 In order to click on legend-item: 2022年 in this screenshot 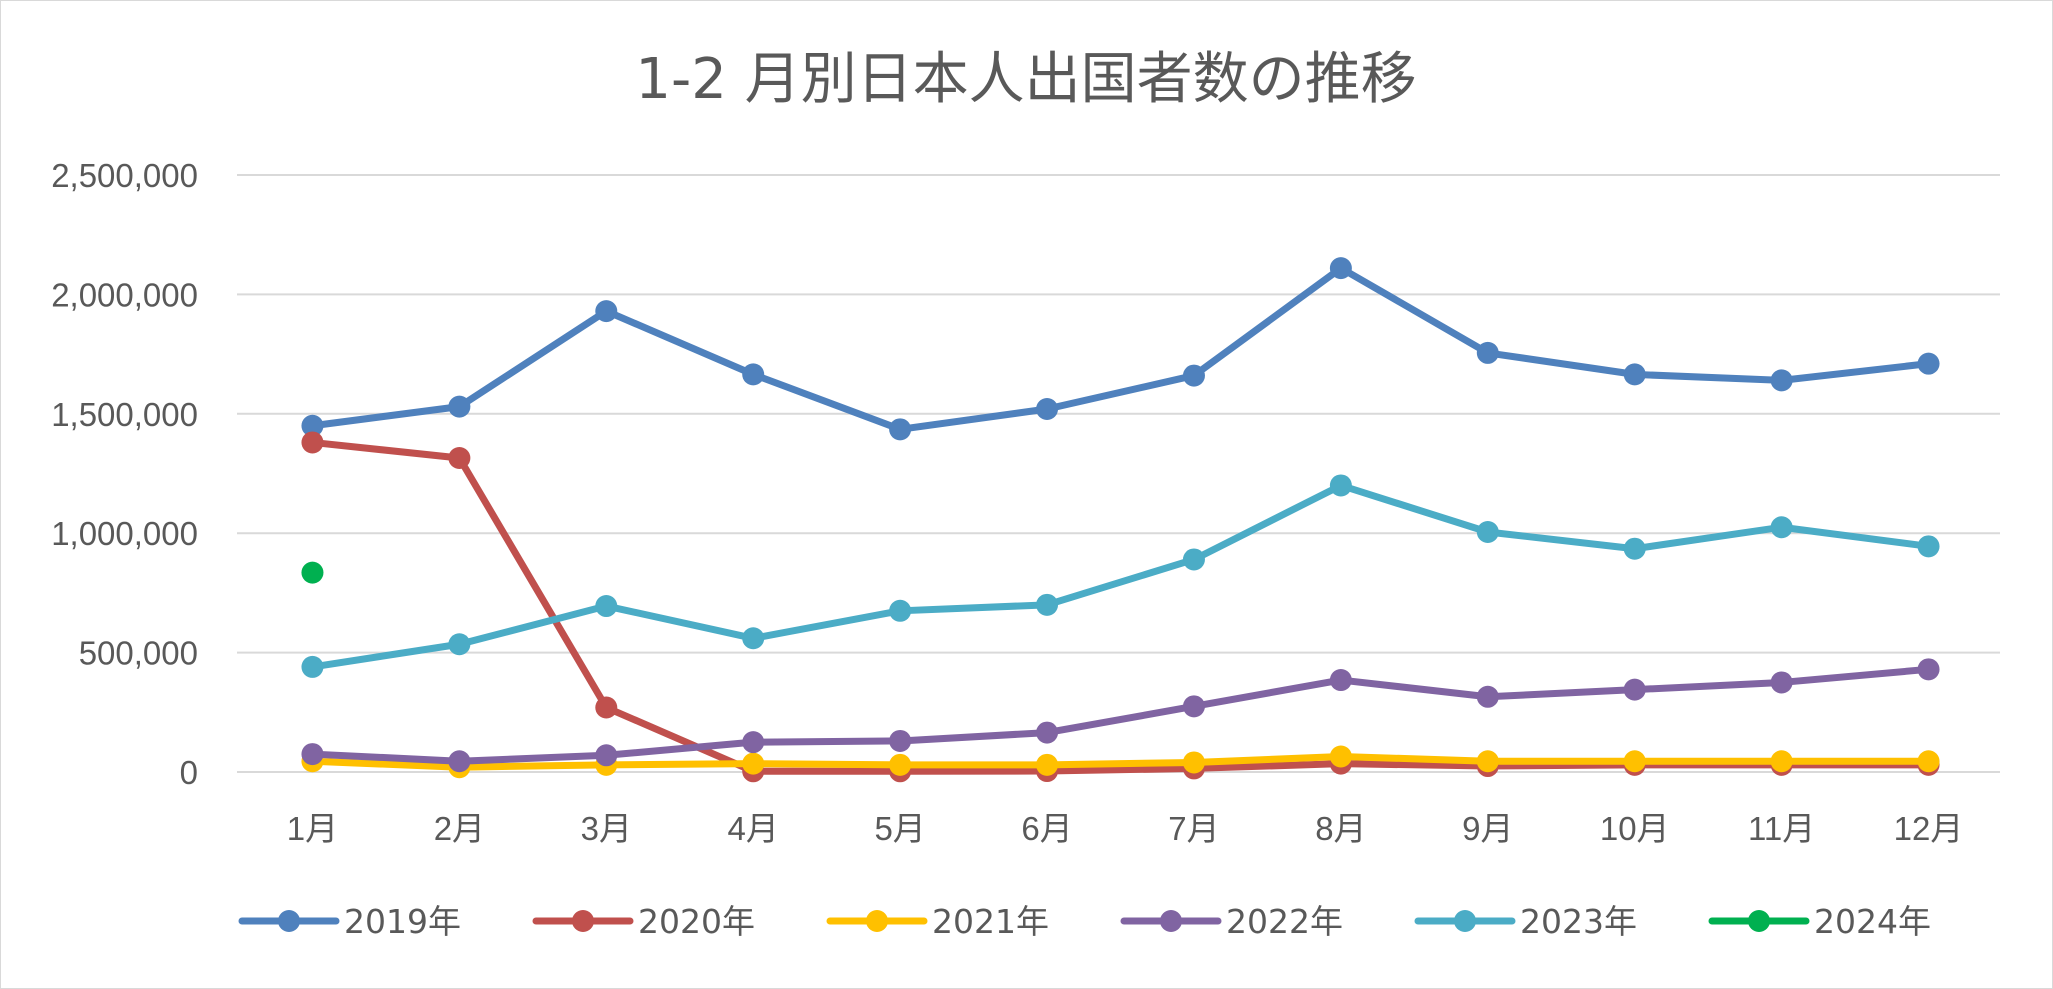, I will do `click(1231, 921)`.